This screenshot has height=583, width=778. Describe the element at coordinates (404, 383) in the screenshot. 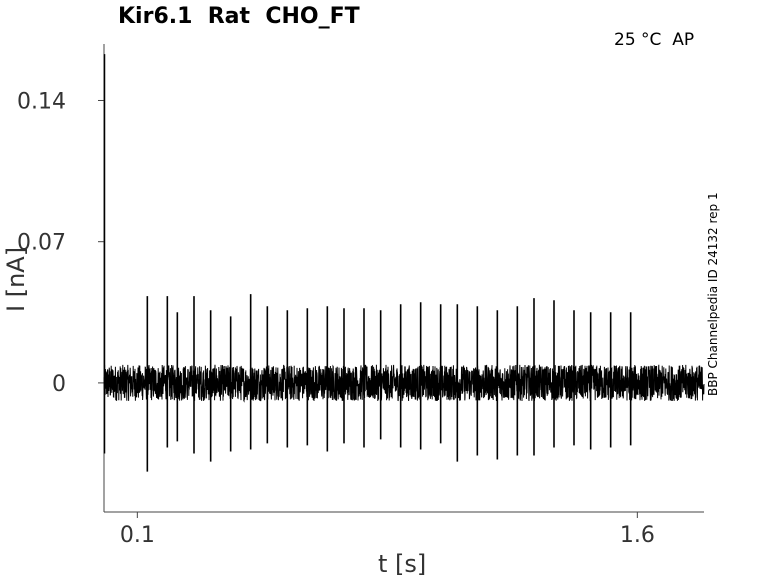

I see `noise-trace` at that location.